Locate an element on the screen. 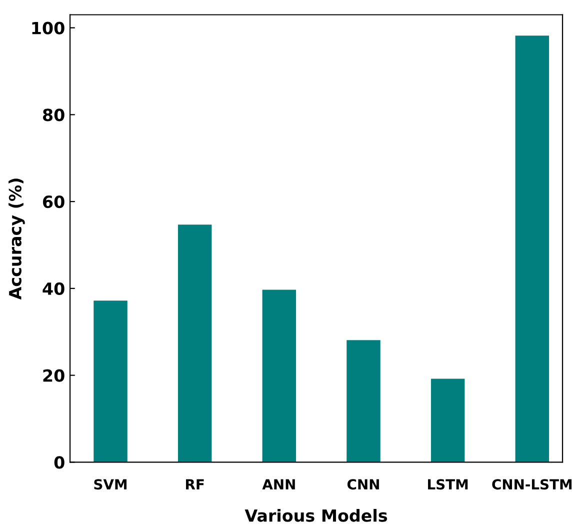 The width and height of the screenshot is (574, 527). x-tick-label: RF is located at coordinates (195, 484).